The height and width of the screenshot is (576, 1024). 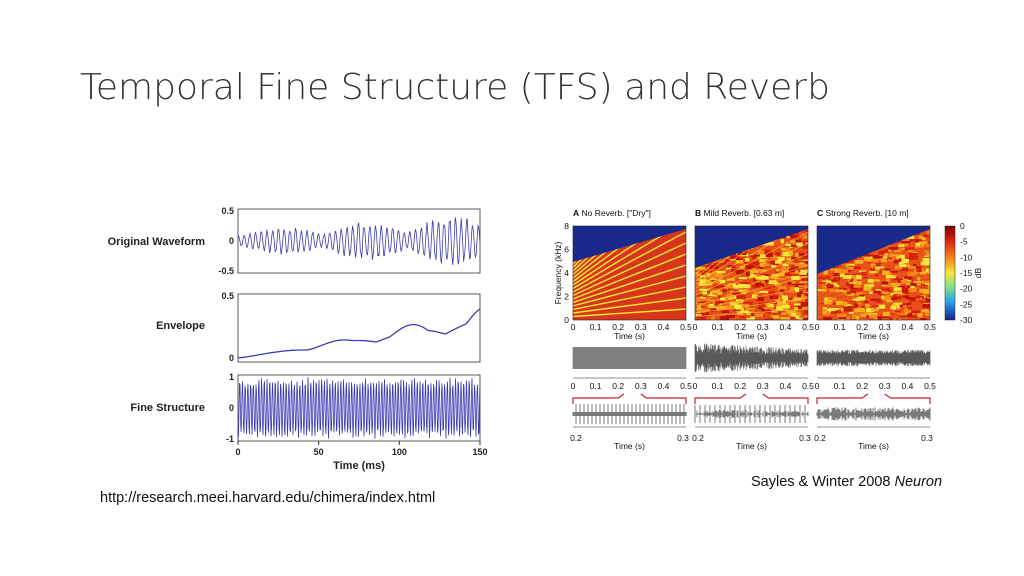 I want to click on spectrogram, so click(x=751, y=273).